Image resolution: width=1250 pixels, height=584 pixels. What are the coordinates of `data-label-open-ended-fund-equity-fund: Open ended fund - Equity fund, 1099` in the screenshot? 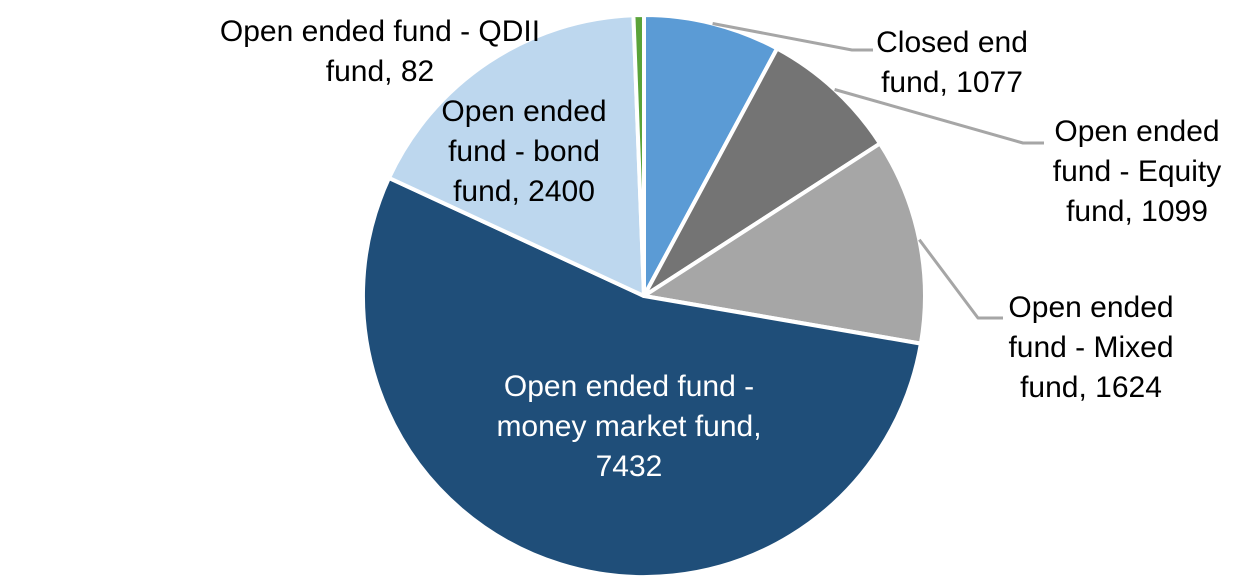 It's located at (1137, 171).